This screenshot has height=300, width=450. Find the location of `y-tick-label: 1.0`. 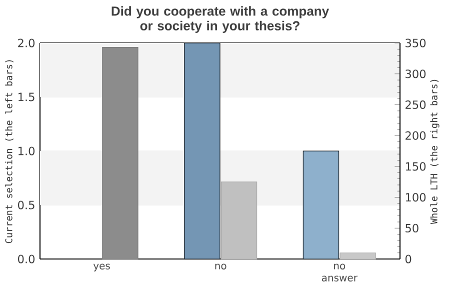

y-tick-label: 1.0 is located at coordinates (26, 151).